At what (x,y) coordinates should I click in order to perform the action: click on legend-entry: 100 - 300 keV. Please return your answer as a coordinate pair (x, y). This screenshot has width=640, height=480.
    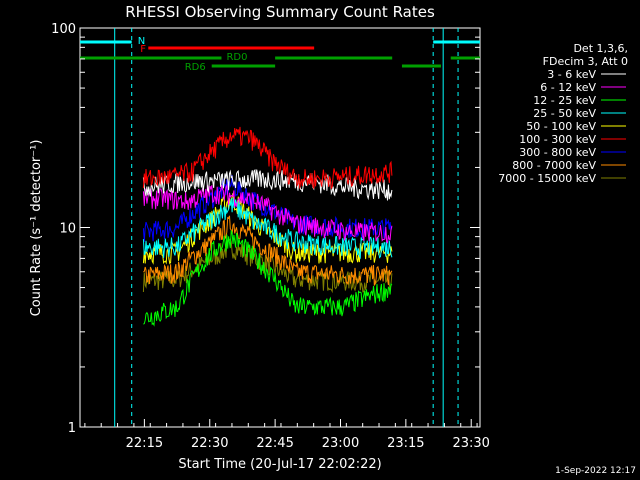
    Looking at the image, I should click on (557, 139).